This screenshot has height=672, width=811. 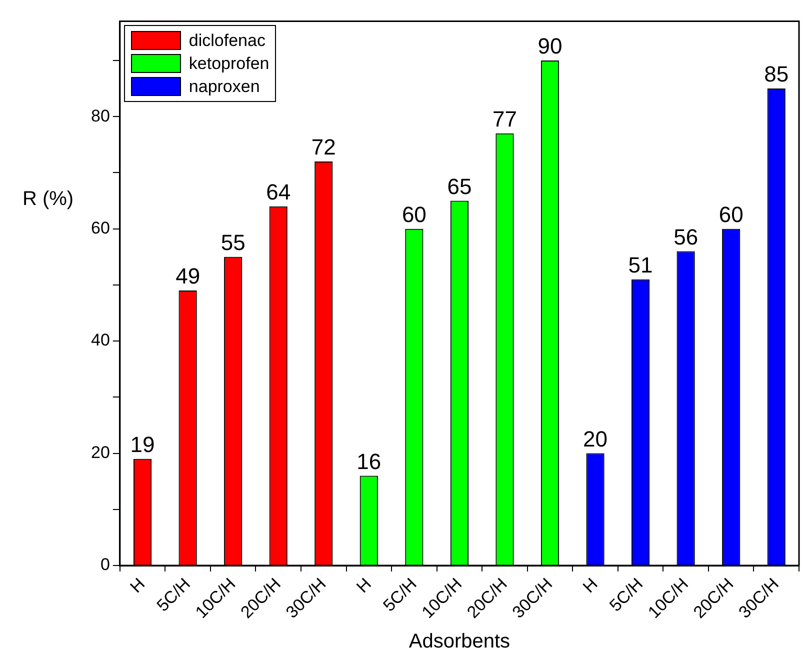 I want to click on data-label: 77, so click(x=504, y=119).